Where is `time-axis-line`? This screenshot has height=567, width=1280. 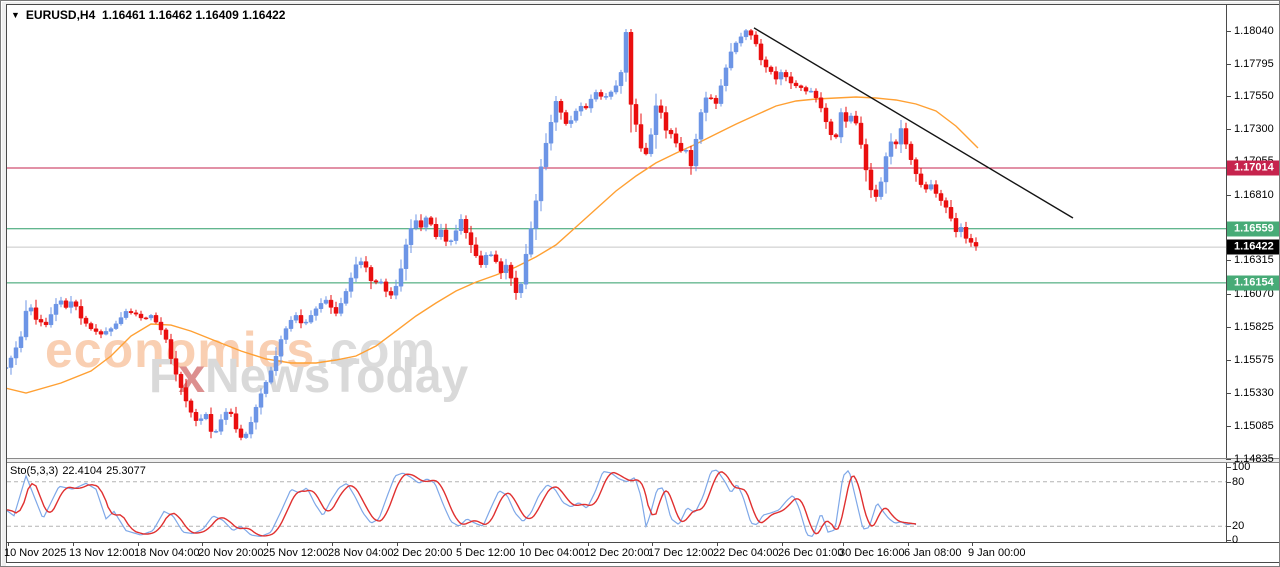
time-axis-line is located at coordinates (643, 542).